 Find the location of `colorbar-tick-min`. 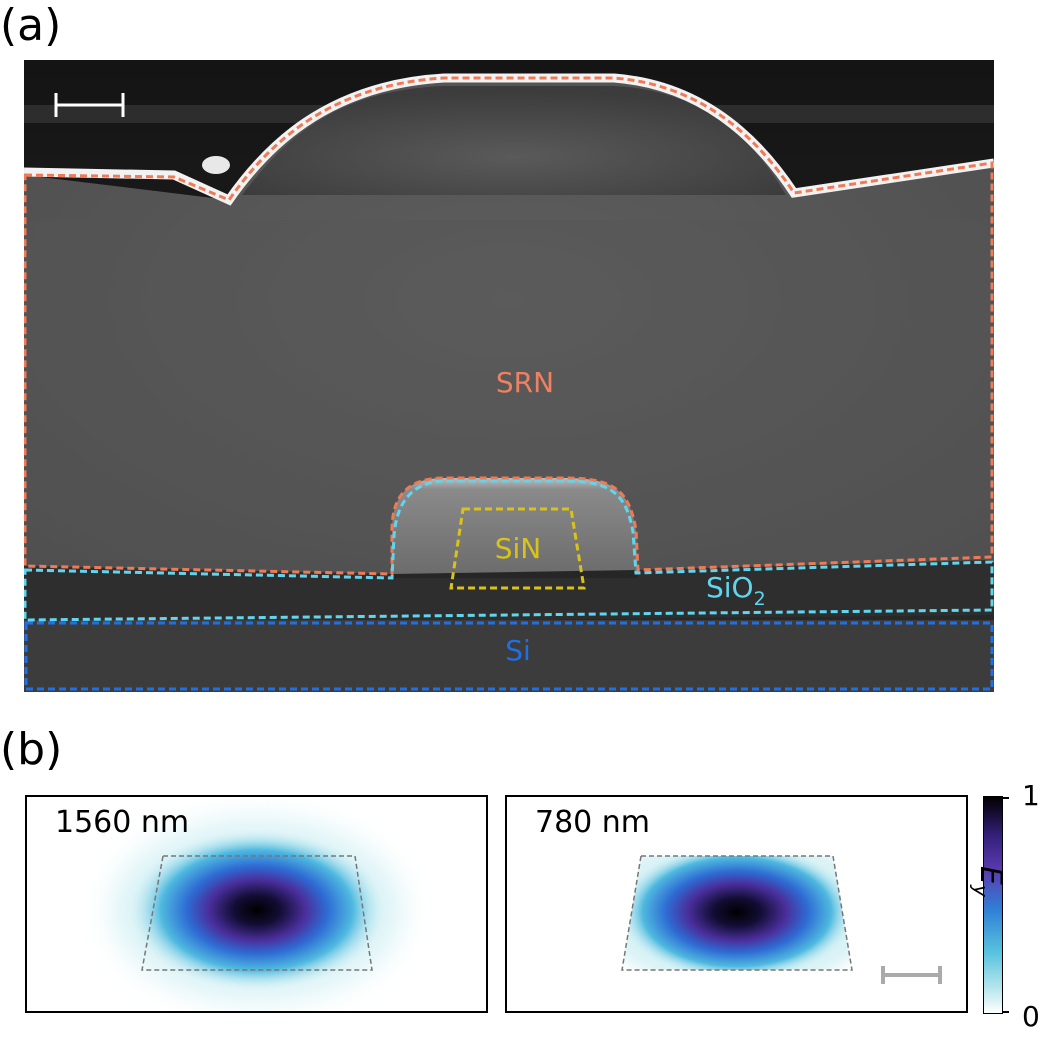

colorbar-tick-min is located at coordinates (1006, 1012).